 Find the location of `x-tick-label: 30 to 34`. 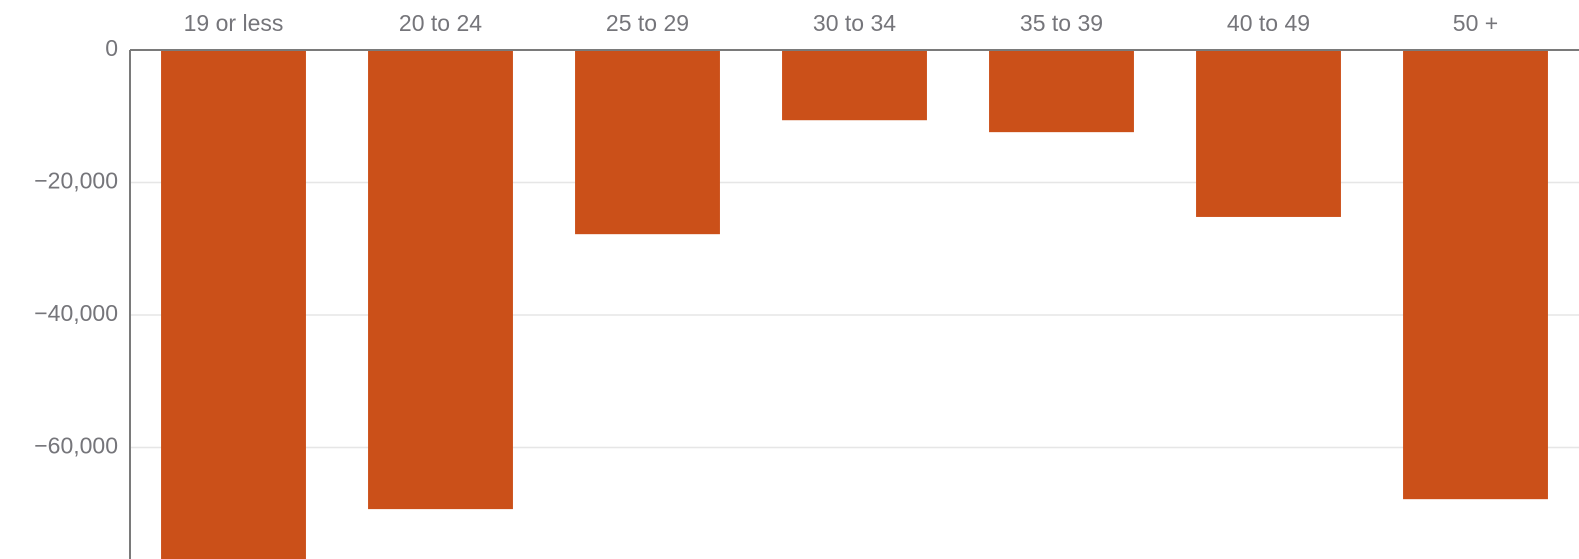

x-tick-label: 30 to 34 is located at coordinates (854, 23).